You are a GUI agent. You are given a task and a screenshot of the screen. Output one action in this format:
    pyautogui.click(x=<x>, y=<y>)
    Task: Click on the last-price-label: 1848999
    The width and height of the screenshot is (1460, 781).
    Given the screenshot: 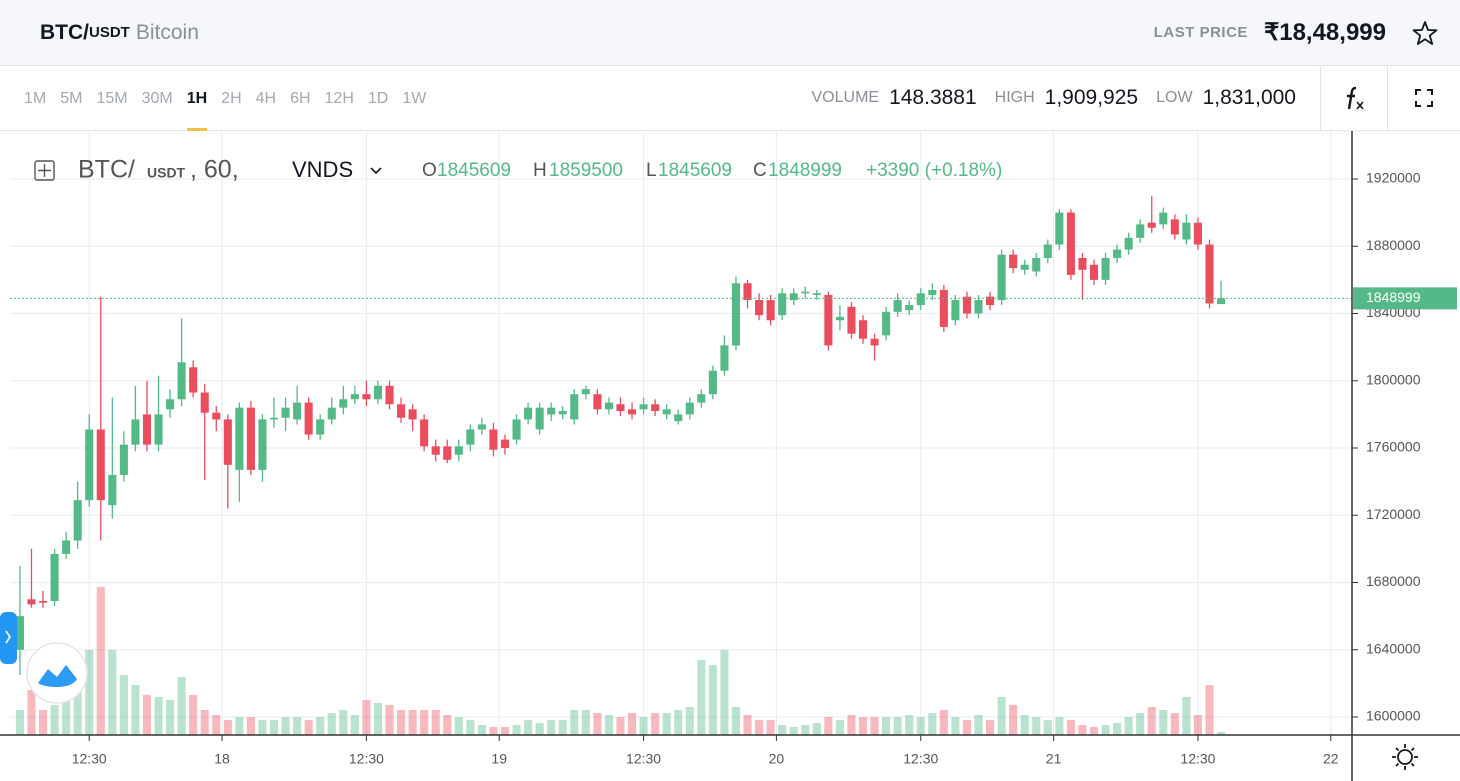 What is the action you would take?
    pyautogui.click(x=1393, y=297)
    